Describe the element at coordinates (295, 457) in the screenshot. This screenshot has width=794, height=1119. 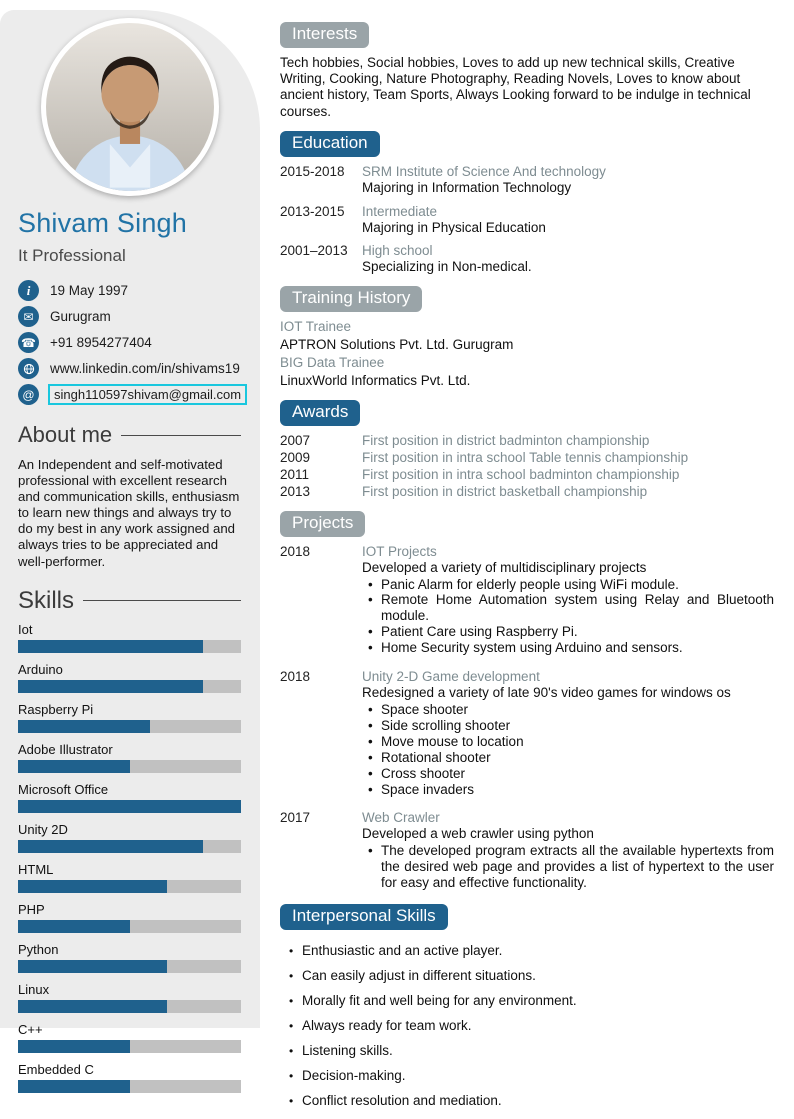
I see `award-year: 2009` at that location.